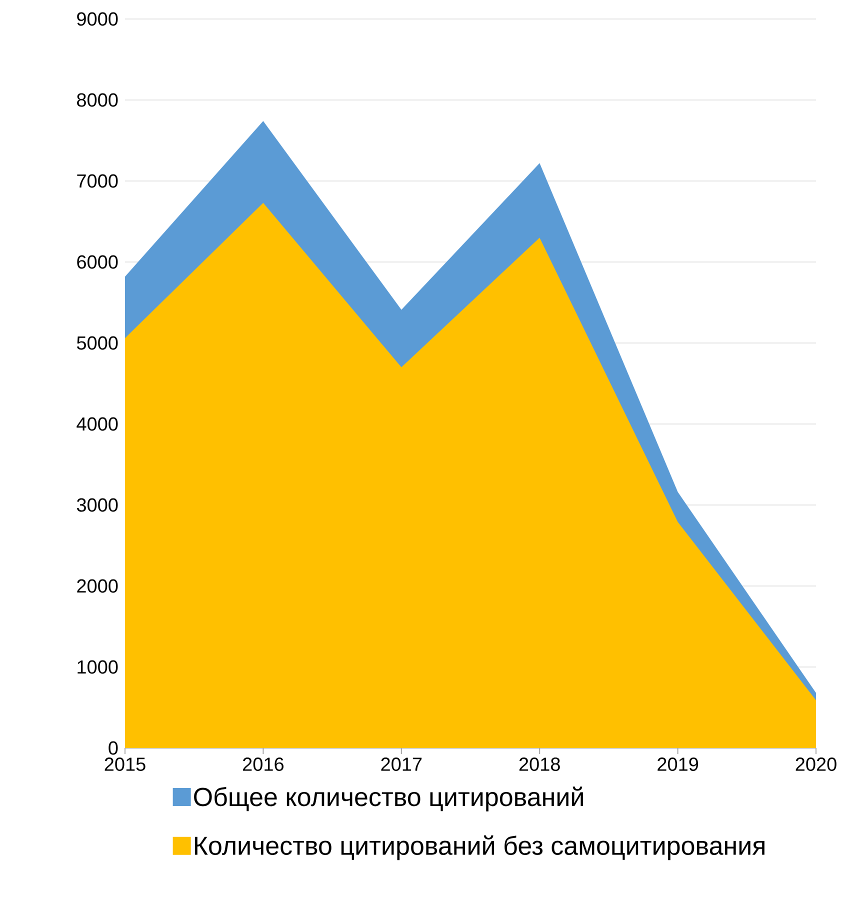 Image resolution: width=859 pixels, height=916 pixels. I want to click on x-tick-label: 2018, so click(539, 764).